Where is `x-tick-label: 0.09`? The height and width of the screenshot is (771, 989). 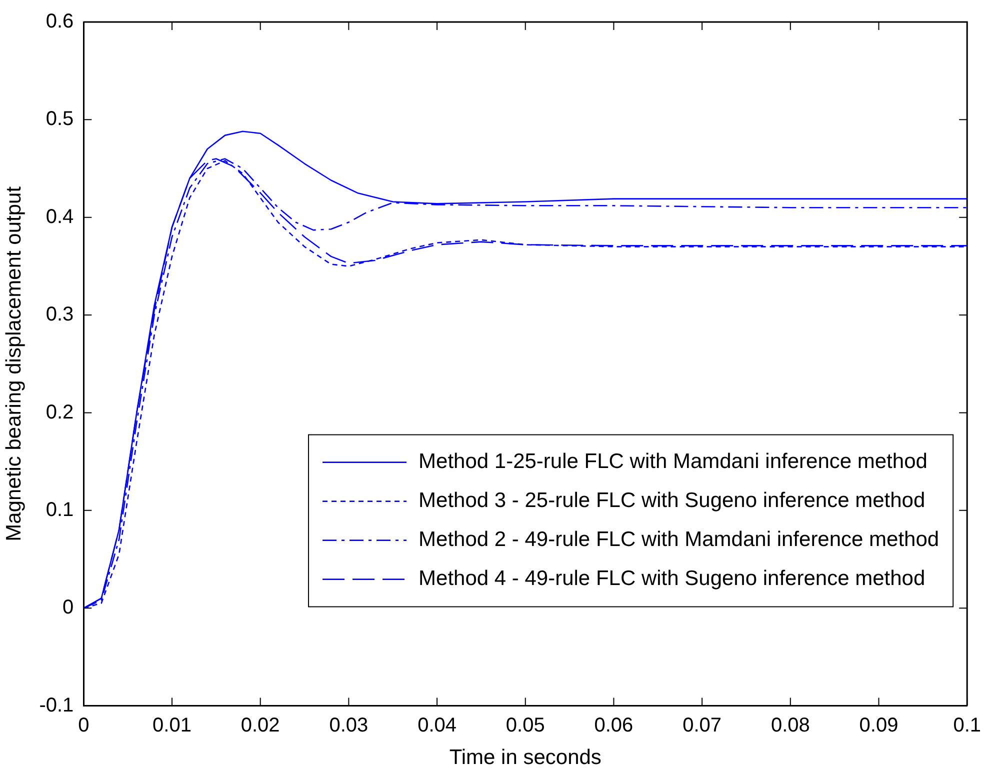
x-tick-label: 0.09 is located at coordinates (878, 725).